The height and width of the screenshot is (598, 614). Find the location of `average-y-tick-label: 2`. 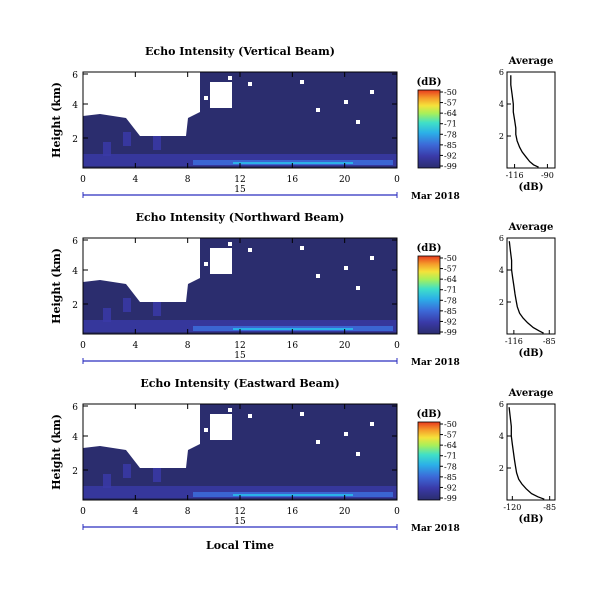

average-y-tick-label: 2 is located at coordinates (501, 136).